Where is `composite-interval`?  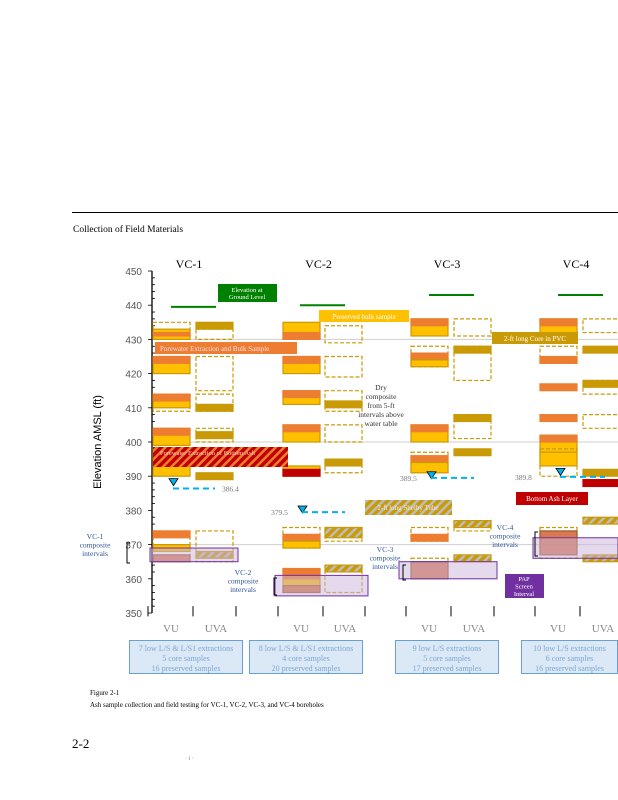
composite-interval is located at coordinates (575, 548).